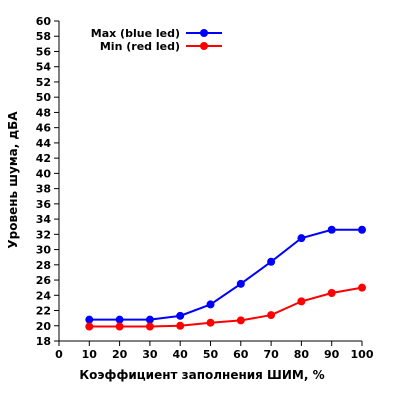  What do you see at coordinates (44, 250) in the screenshot?
I see `y-tick-label: 30` at bounding box center [44, 250].